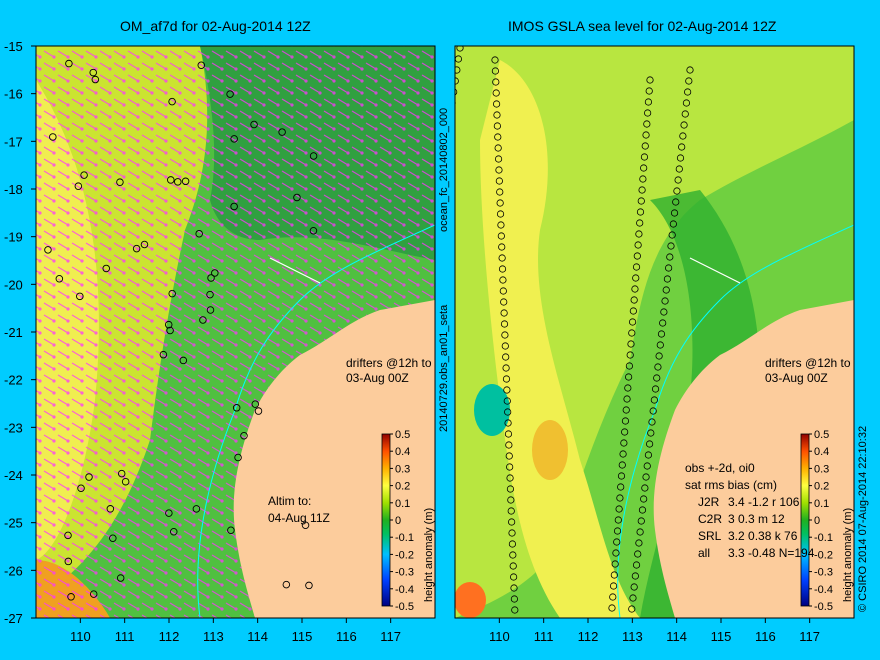 This screenshot has width=880, height=660. I want to click on lat-tick-label: -23, so click(13, 427).